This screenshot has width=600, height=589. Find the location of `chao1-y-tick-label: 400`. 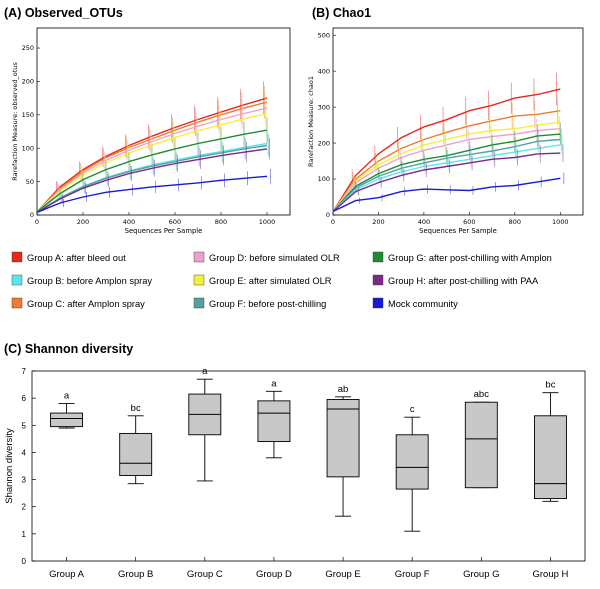

chao1-y-tick-label: 400 is located at coordinates (324, 71).